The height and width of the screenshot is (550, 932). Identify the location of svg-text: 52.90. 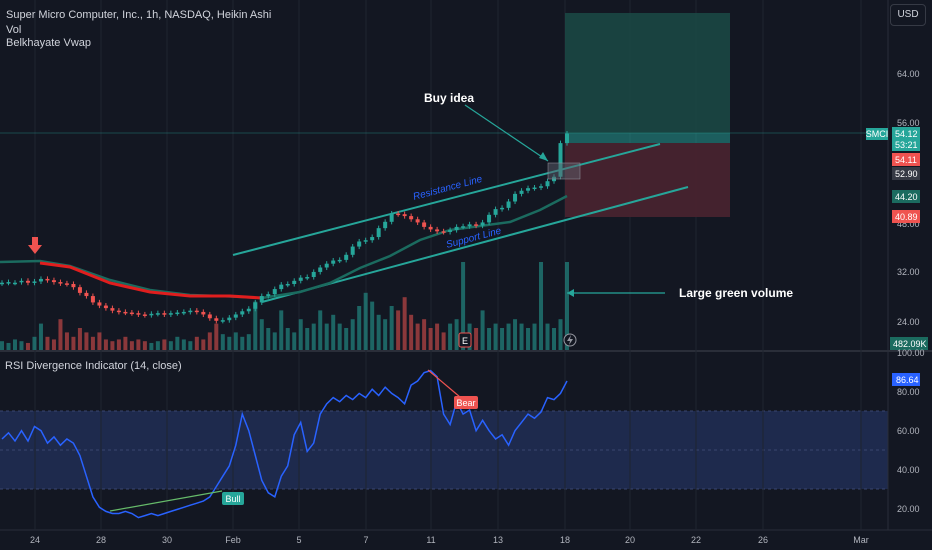
(906, 174).